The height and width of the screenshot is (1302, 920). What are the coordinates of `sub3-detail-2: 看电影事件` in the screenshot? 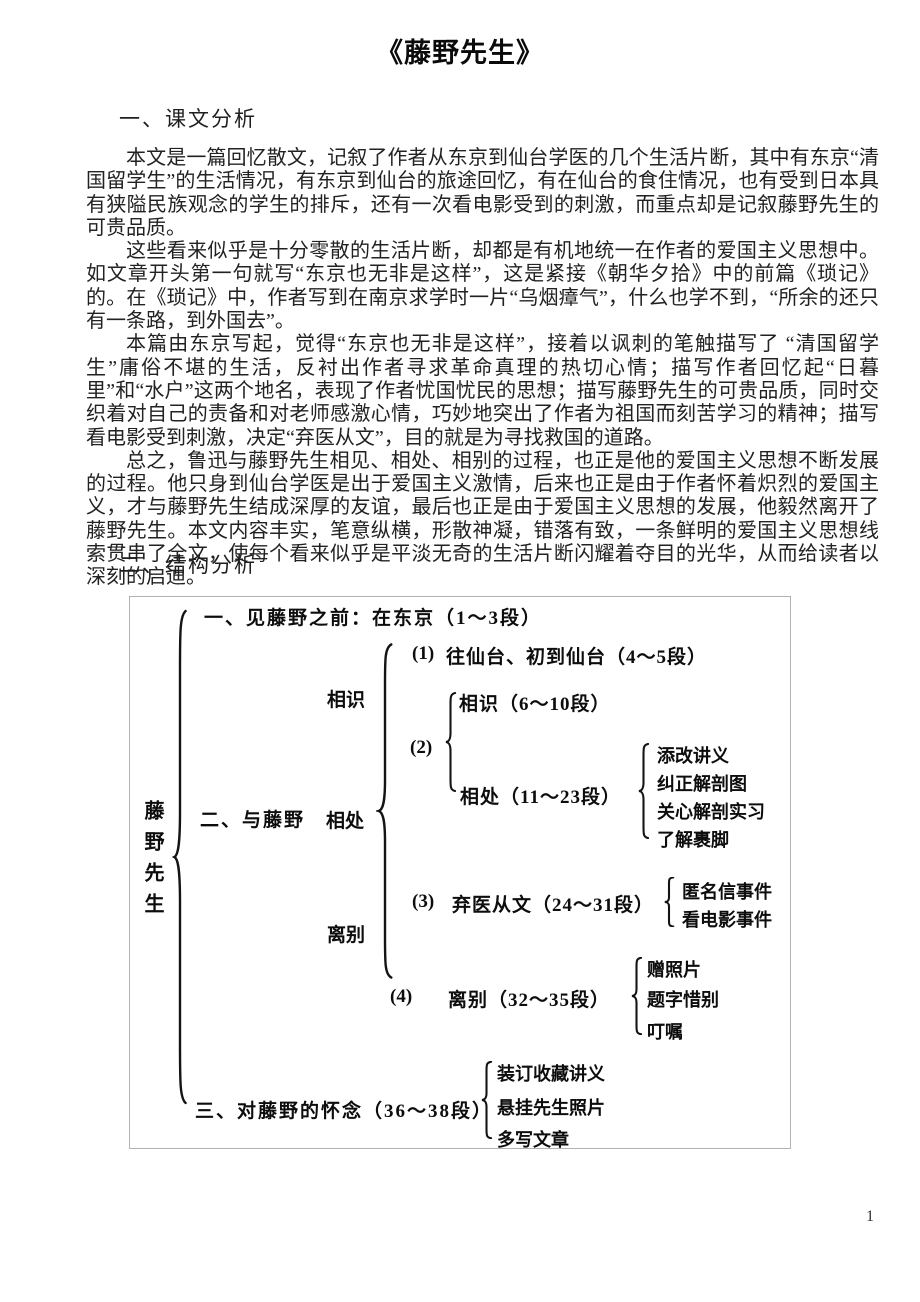 It's located at (727, 920).